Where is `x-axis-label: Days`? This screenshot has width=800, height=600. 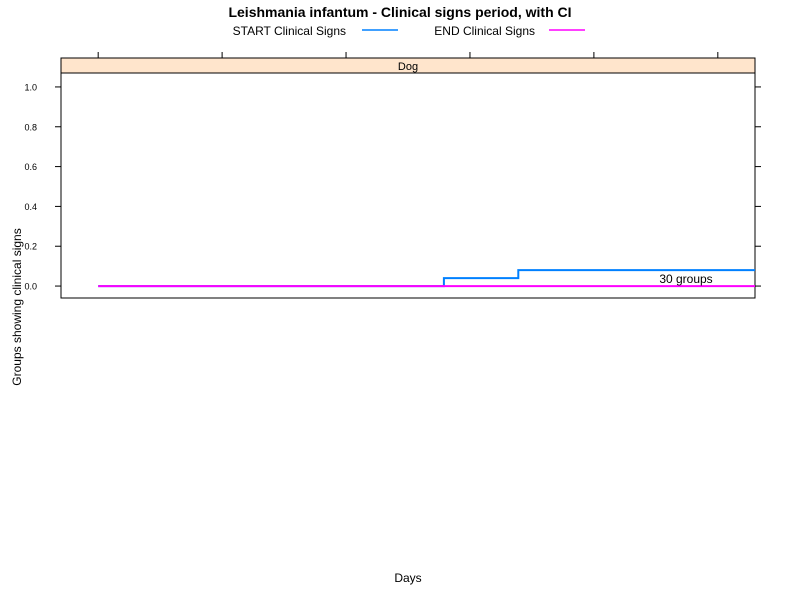 x-axis-label: Days is located at coordinates (407, 578).